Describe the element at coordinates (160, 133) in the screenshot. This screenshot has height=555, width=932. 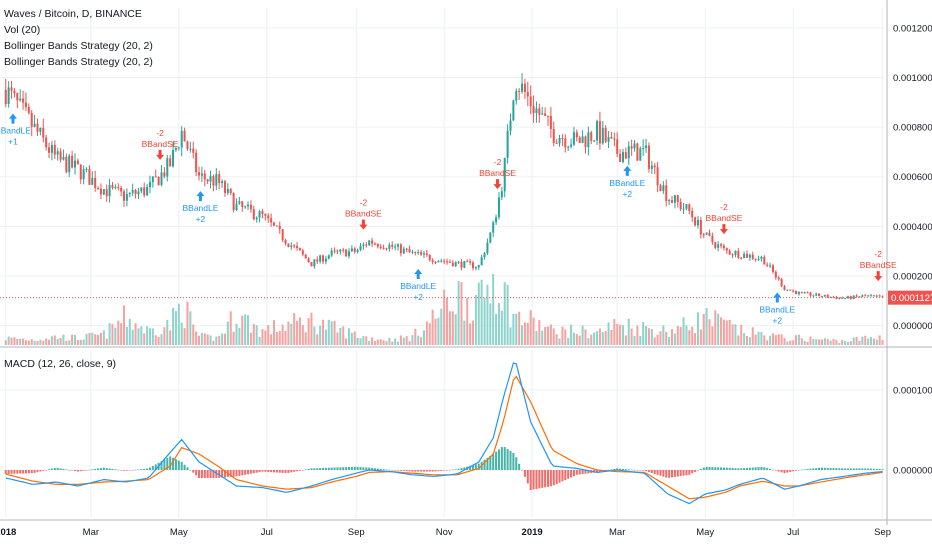
I see `short-entry-qty: -2` at that location.